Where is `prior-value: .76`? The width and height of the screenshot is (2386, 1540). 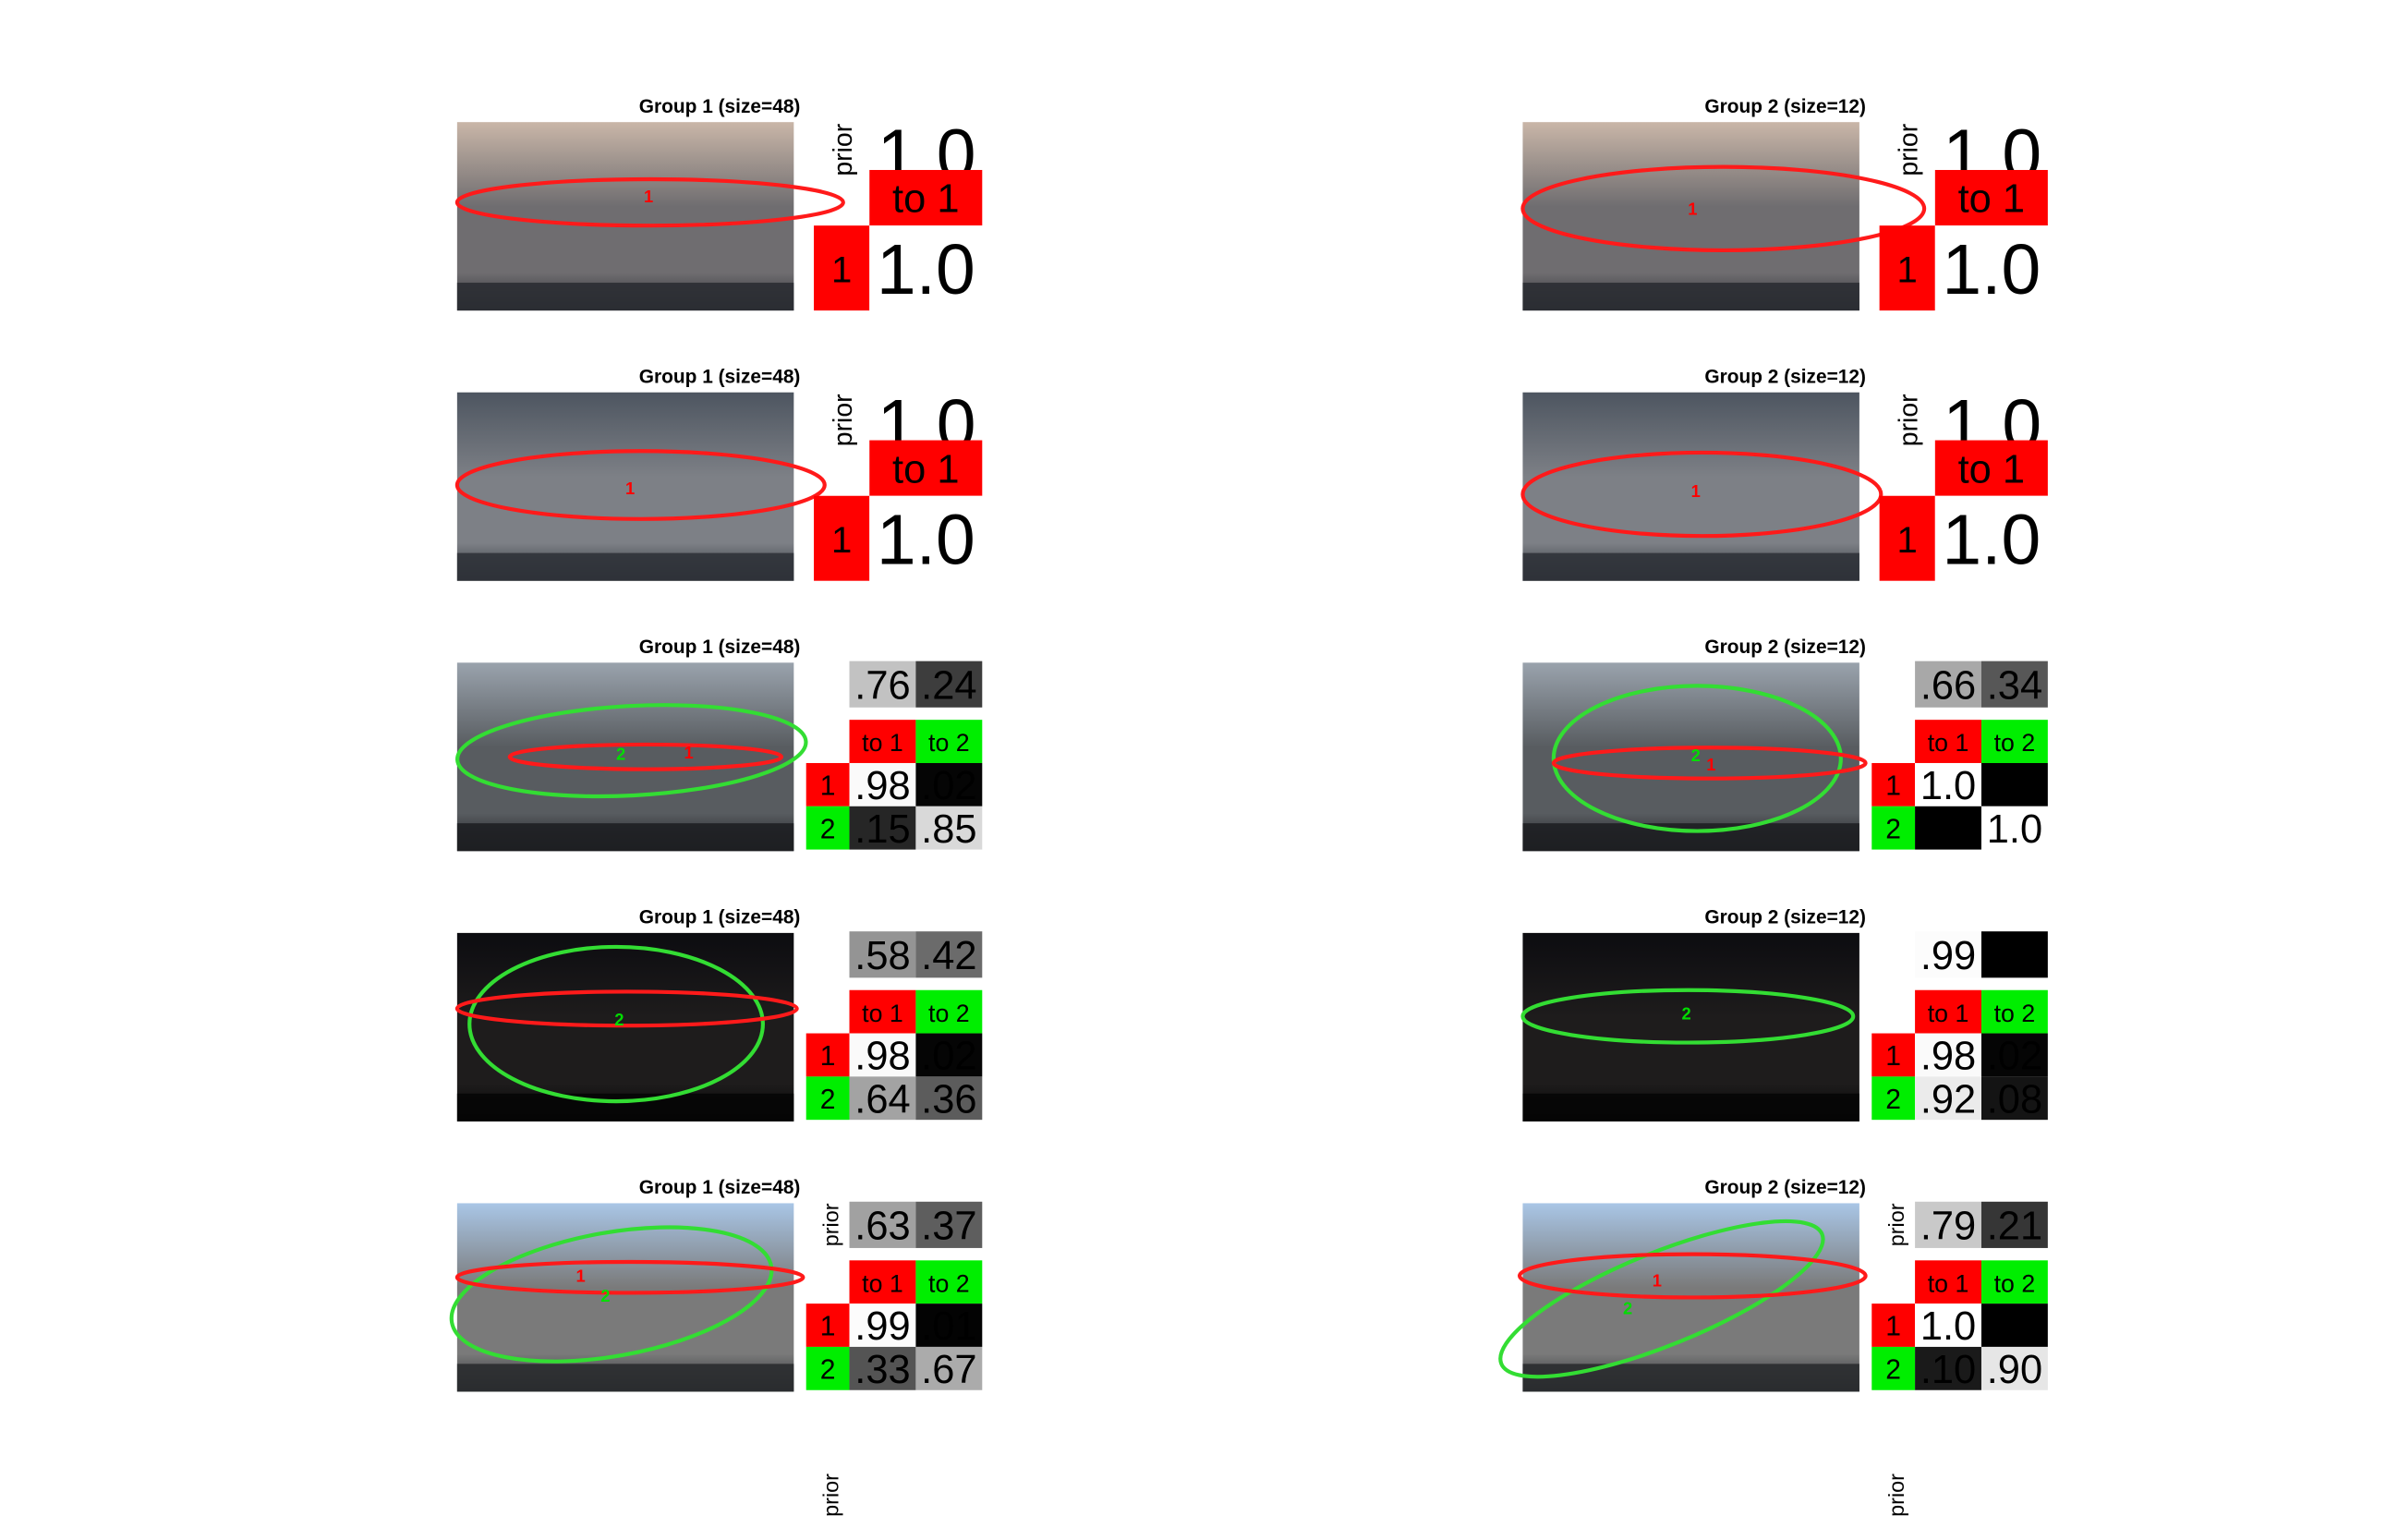
prior-value: .76 is located at coordinates (882, 686).